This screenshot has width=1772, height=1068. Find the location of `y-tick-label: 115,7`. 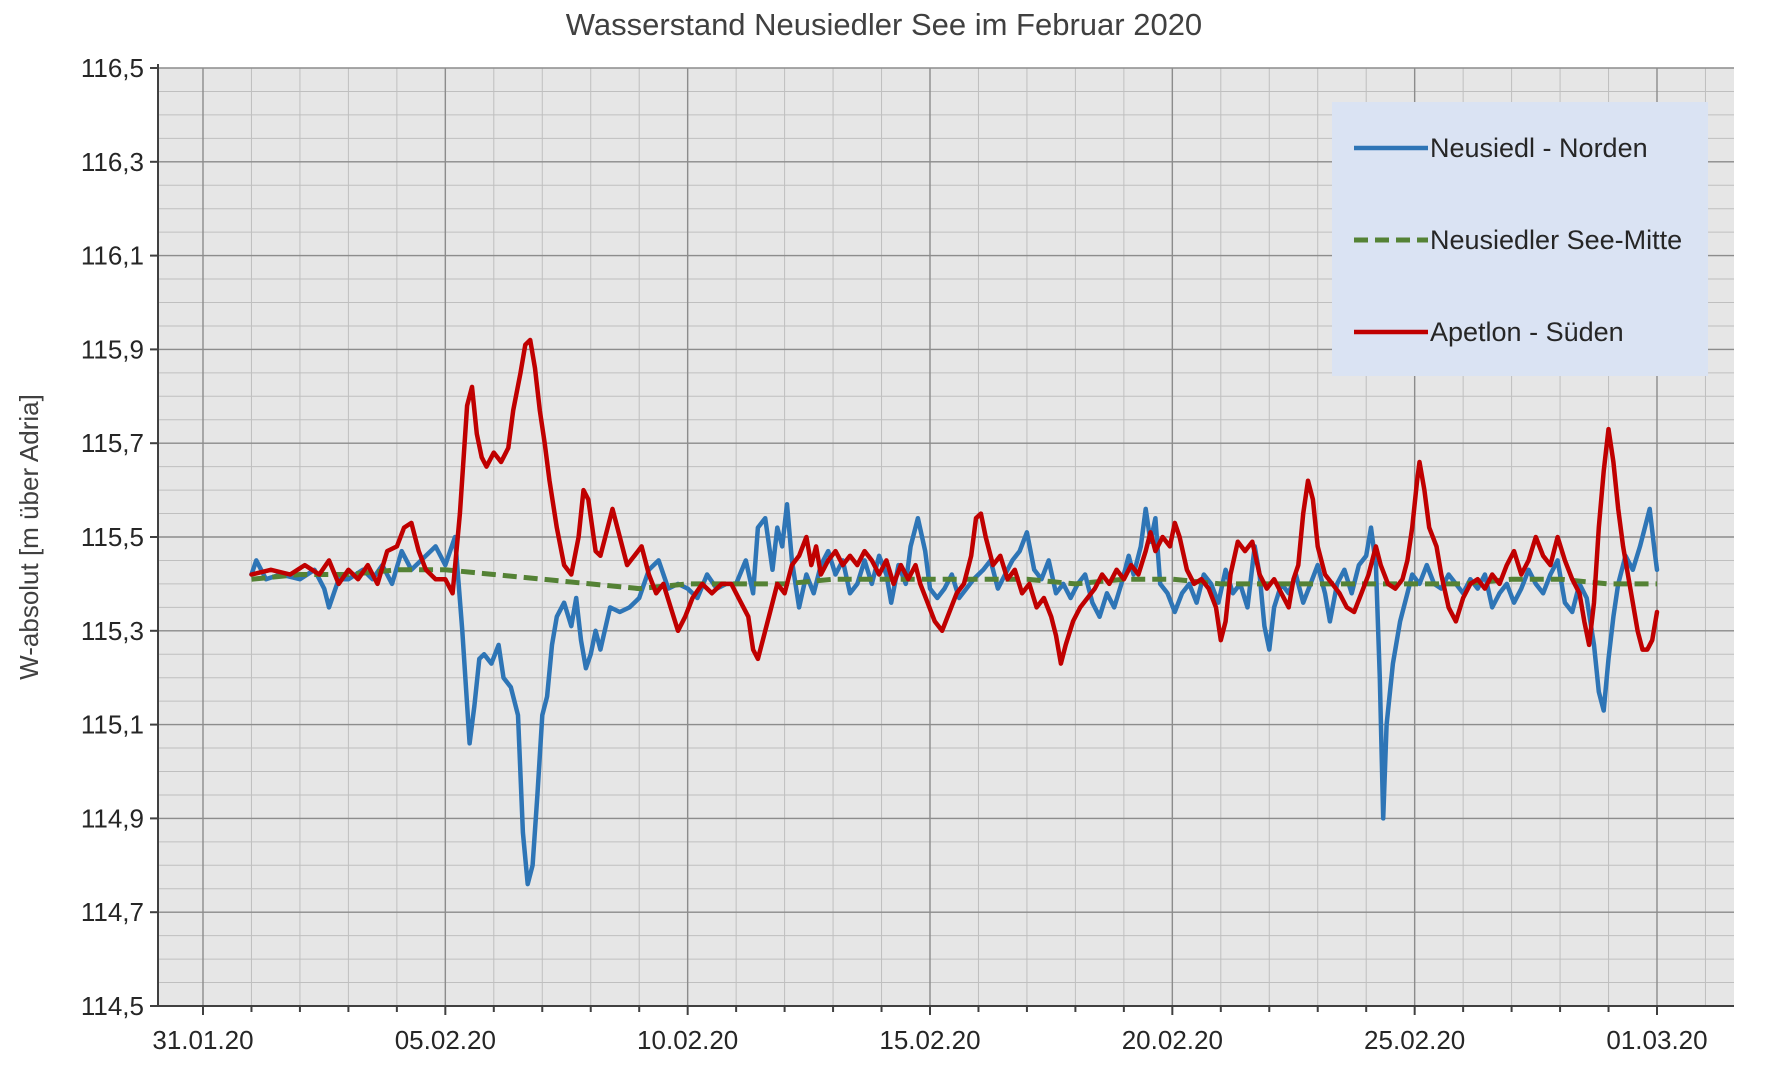

y-tick-label: 115,7 is located at coordinates (112, 443).